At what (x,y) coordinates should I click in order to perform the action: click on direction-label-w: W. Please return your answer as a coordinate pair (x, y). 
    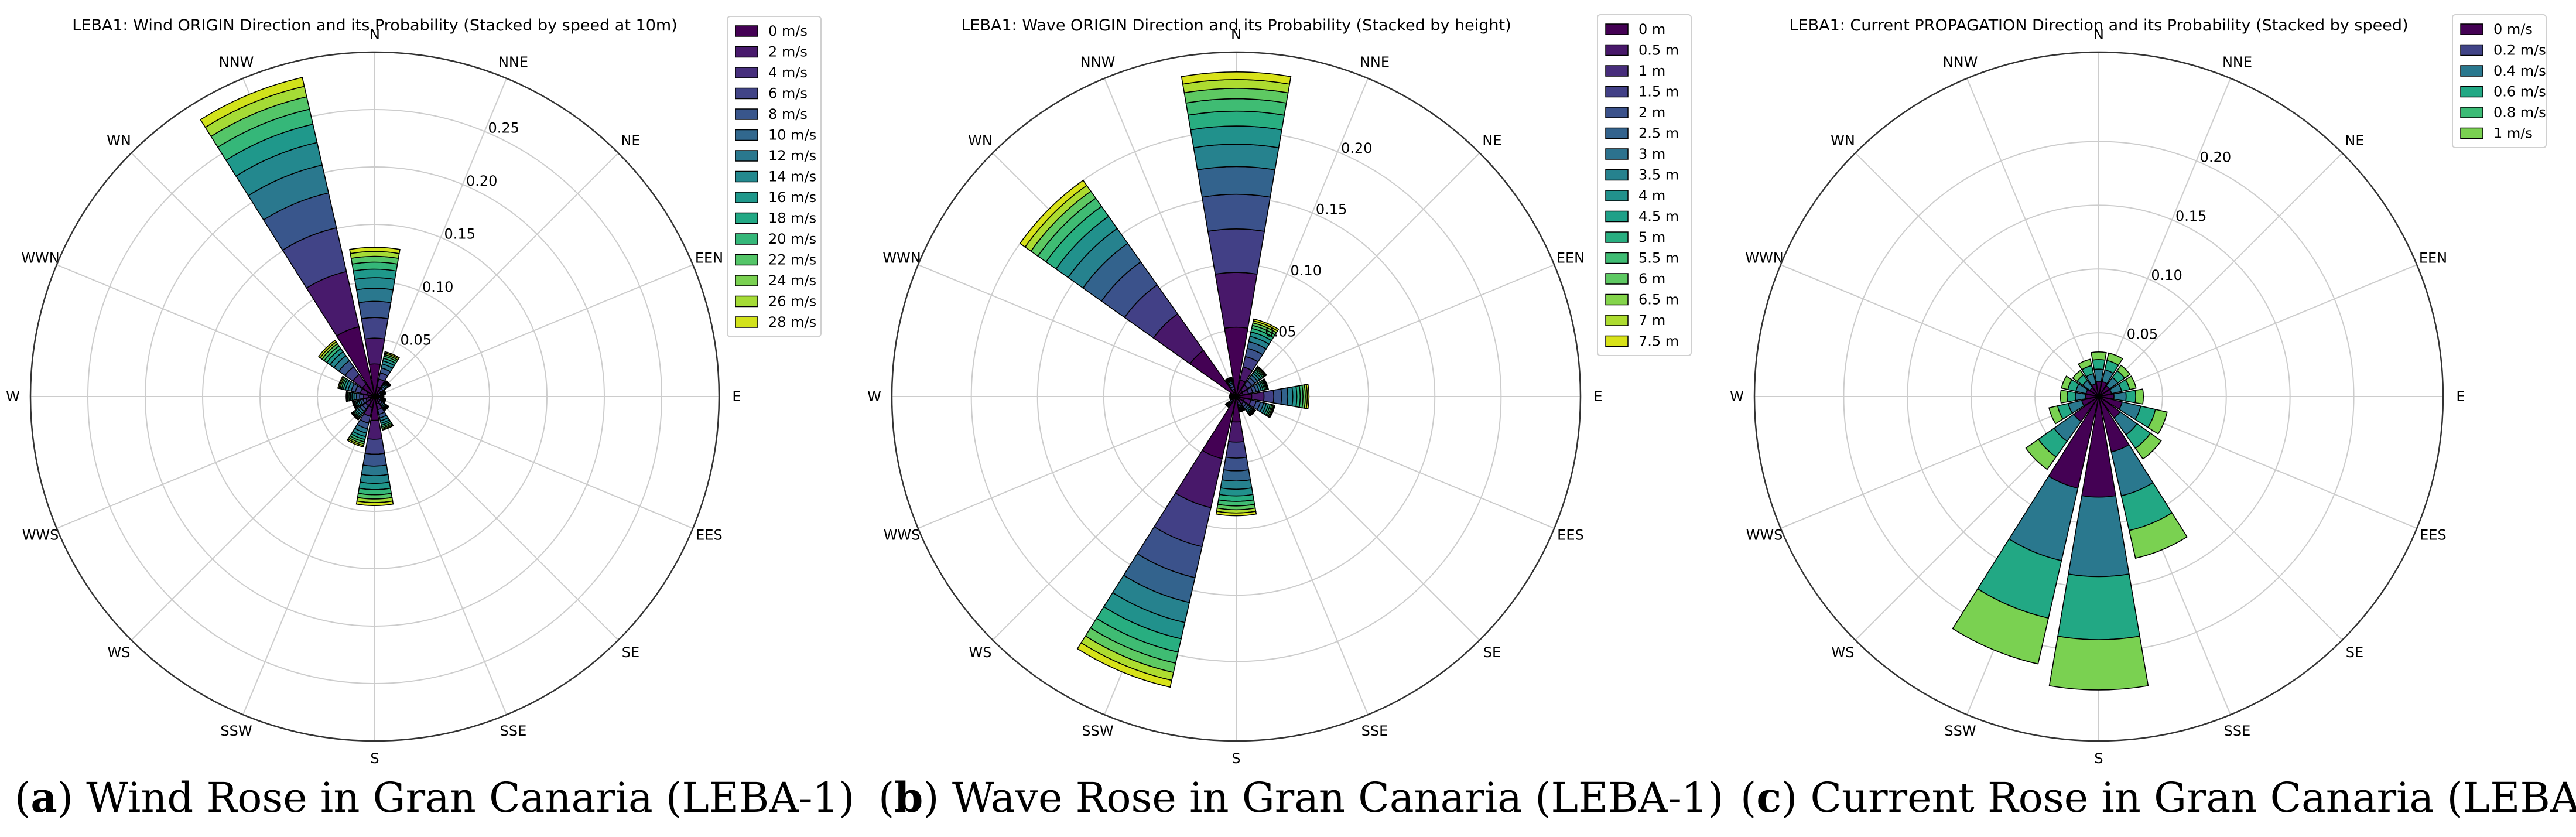
    Looking at the image, I should click on (1737, 396).